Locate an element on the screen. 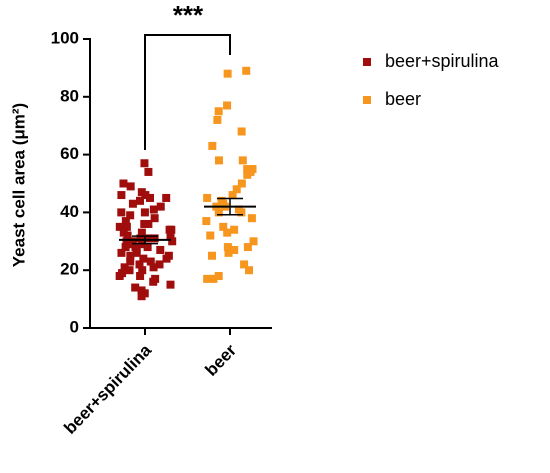 This screenshot has width=550, height=473. legend-label: beer+spirulina is located at coordinates (442, 61).